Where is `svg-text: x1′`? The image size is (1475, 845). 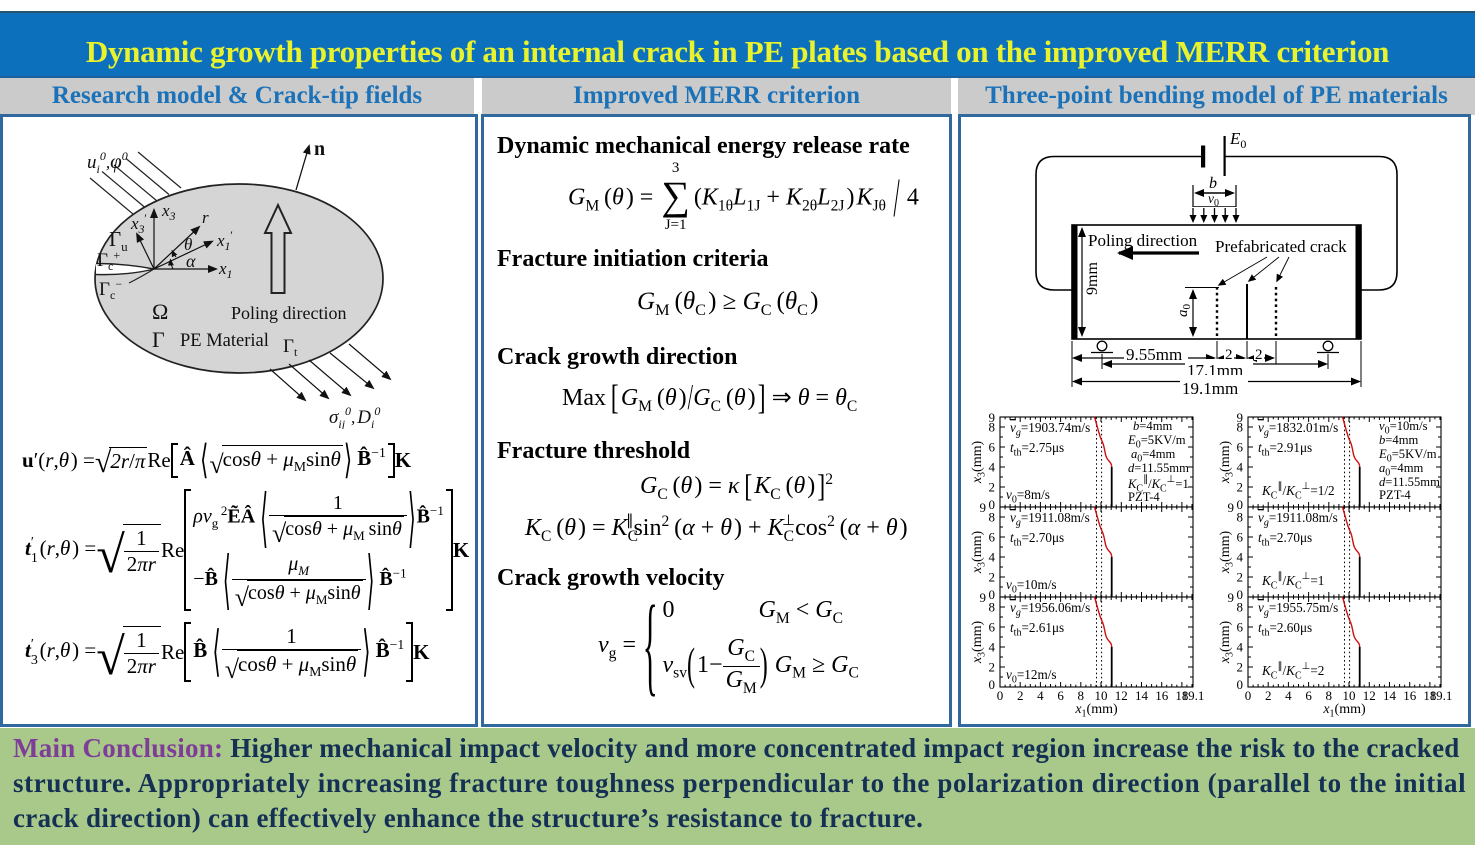 svg-text: x1′ is located at coordinates (224, 240).